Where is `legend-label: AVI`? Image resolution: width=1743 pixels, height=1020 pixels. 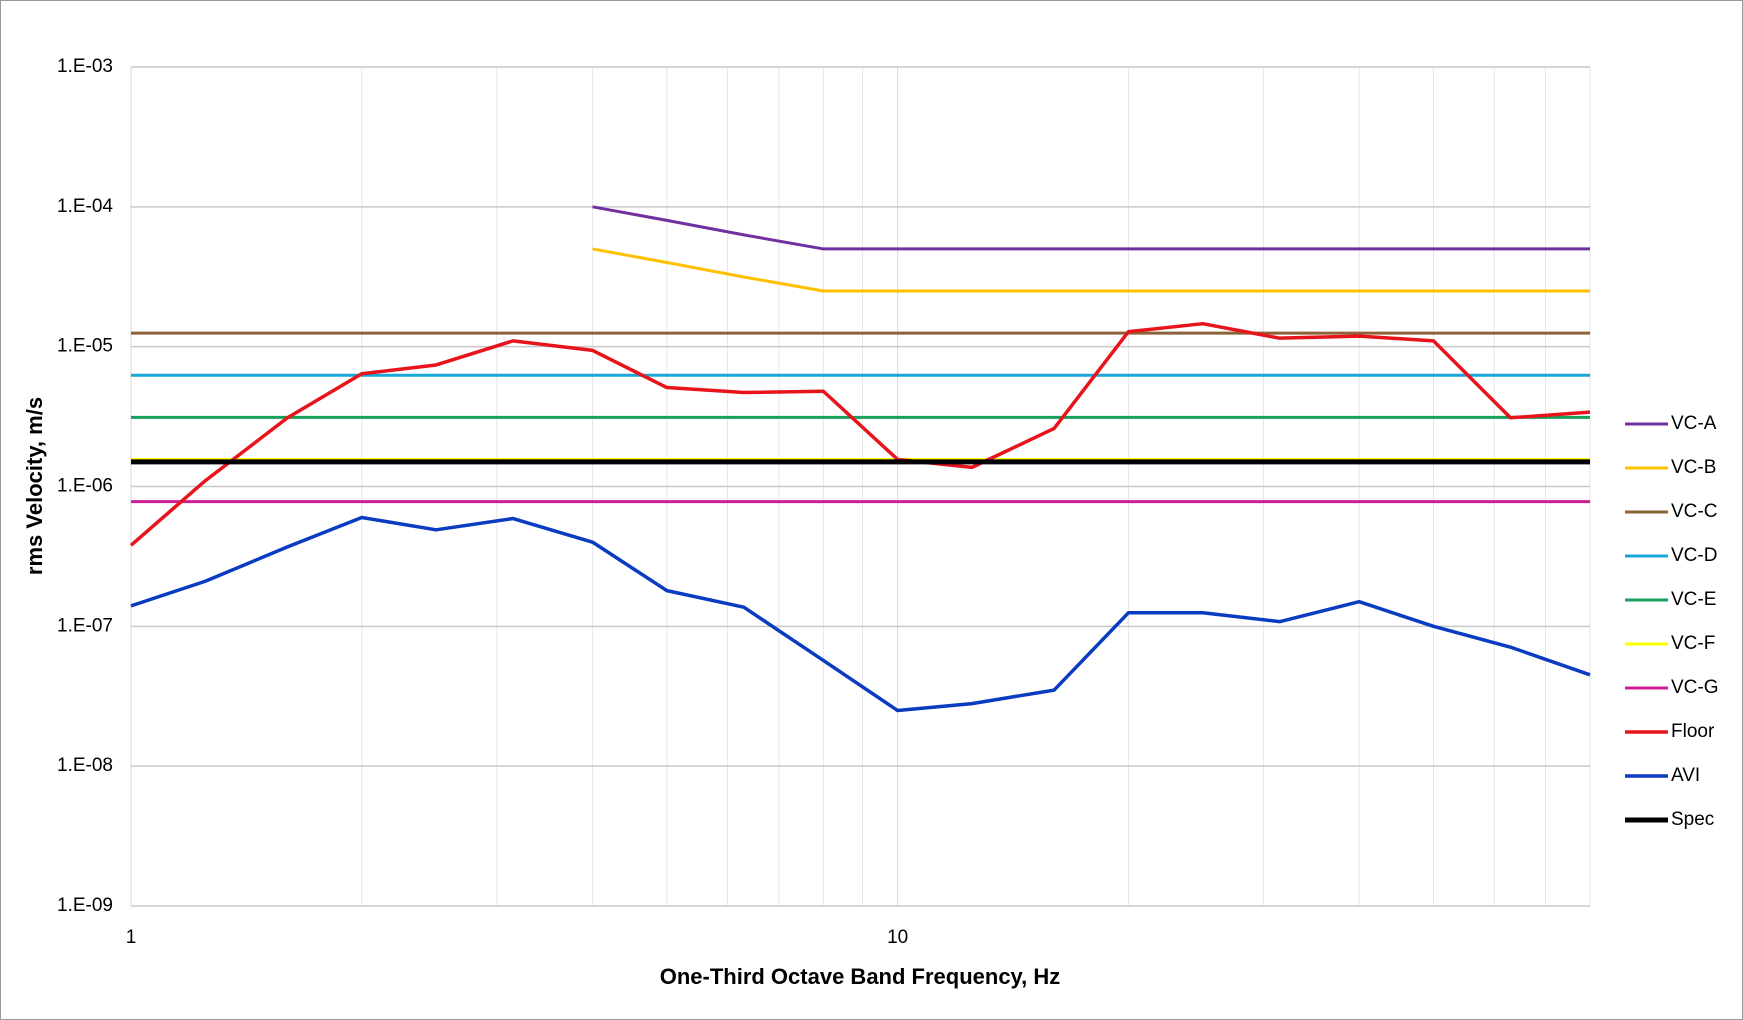
legend-label: AVI is located at coordinates (1685, 775).